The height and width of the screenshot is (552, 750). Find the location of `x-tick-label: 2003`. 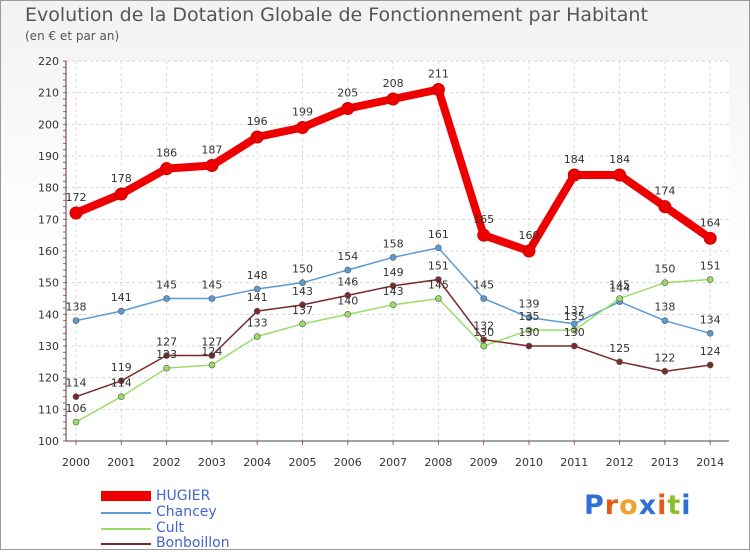

x-tick-label: 2003 is located at coordinates (212, 462).